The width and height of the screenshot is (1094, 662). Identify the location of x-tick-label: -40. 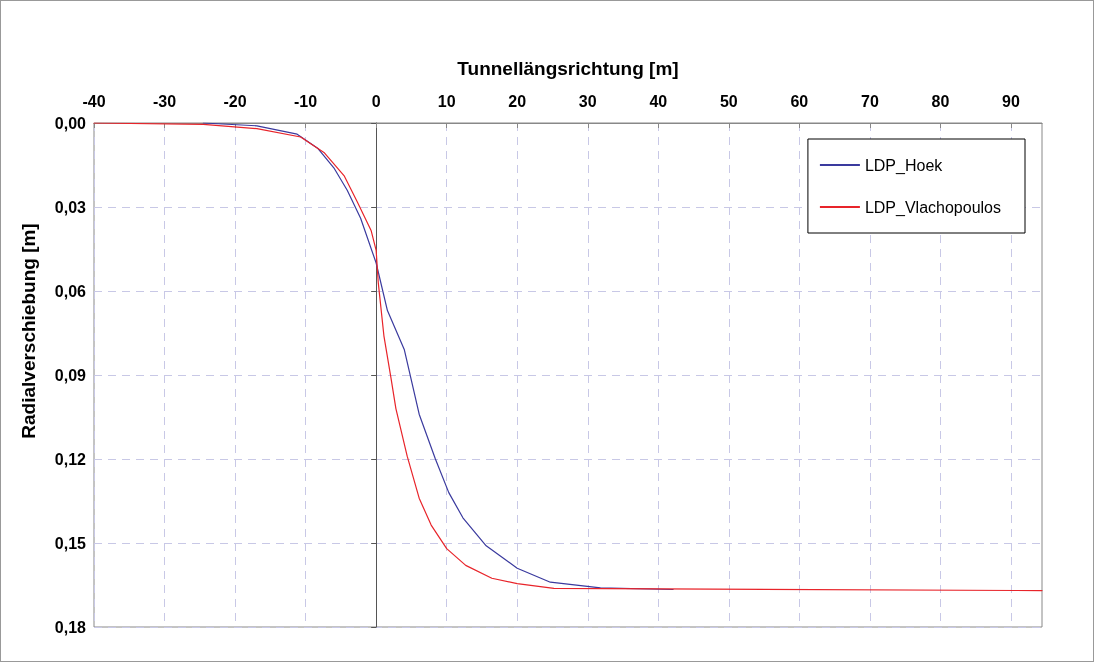
(94, 101).